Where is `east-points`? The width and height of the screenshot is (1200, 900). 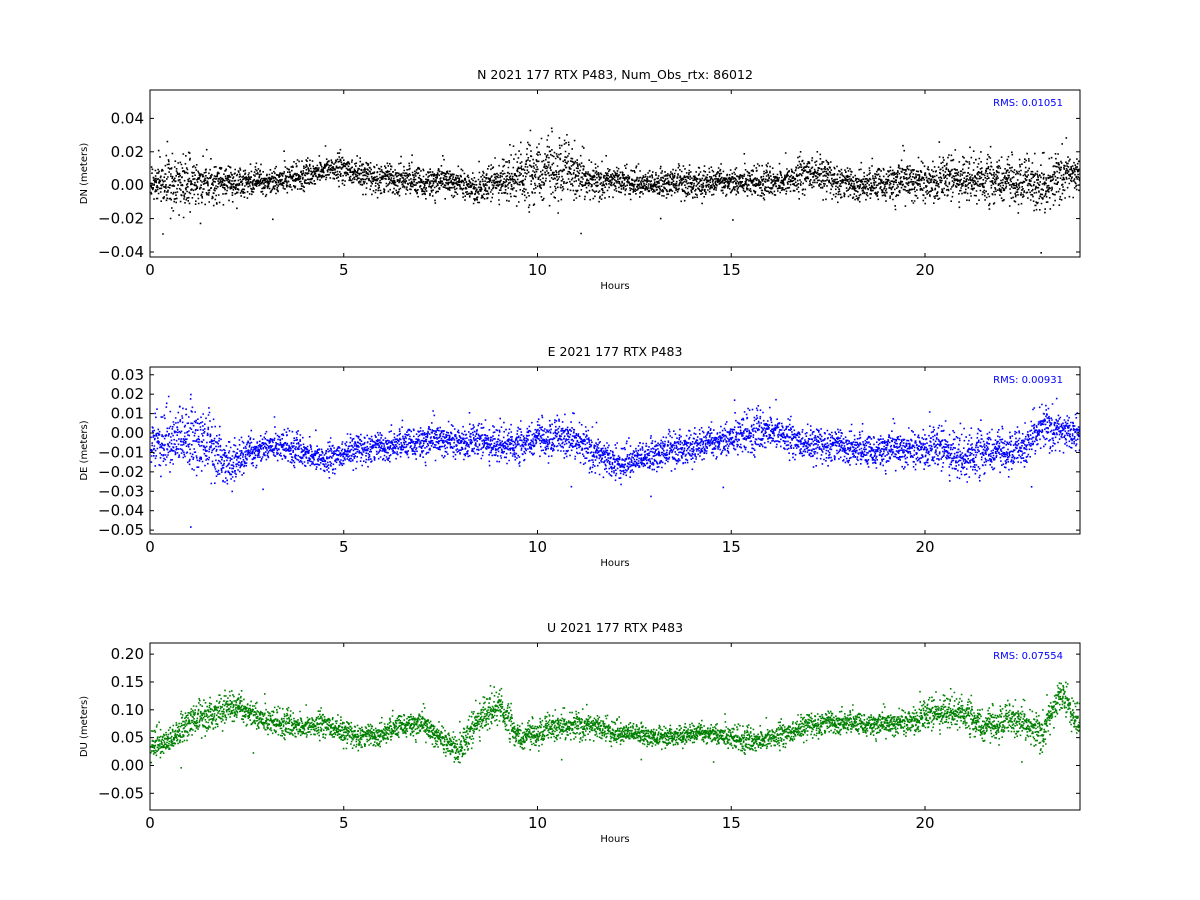
east-points is located at coordinates (615, 460).